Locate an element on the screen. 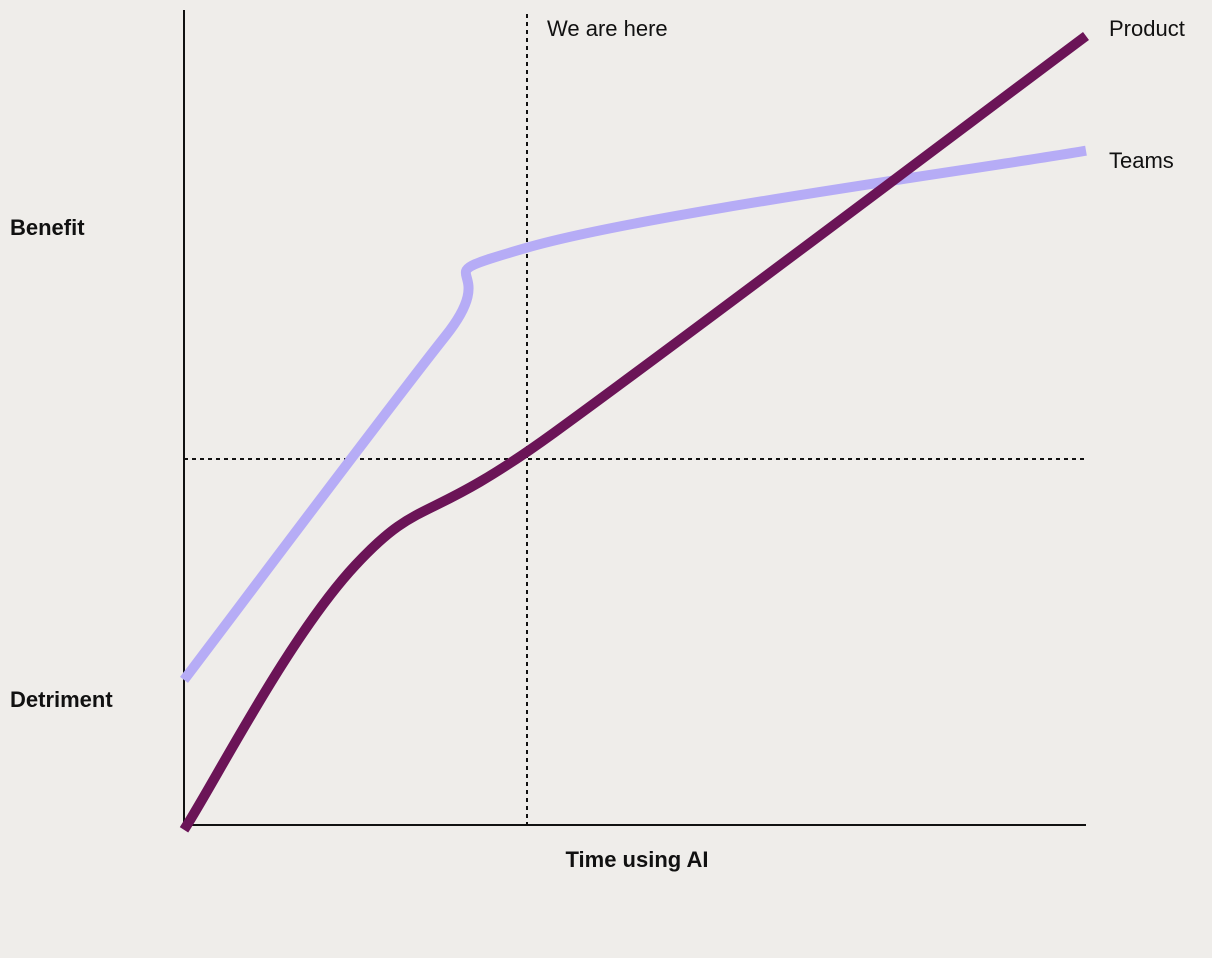 The image size is (1212, 958). series-label-teams: Teams is located at coordinates (1141, 160).